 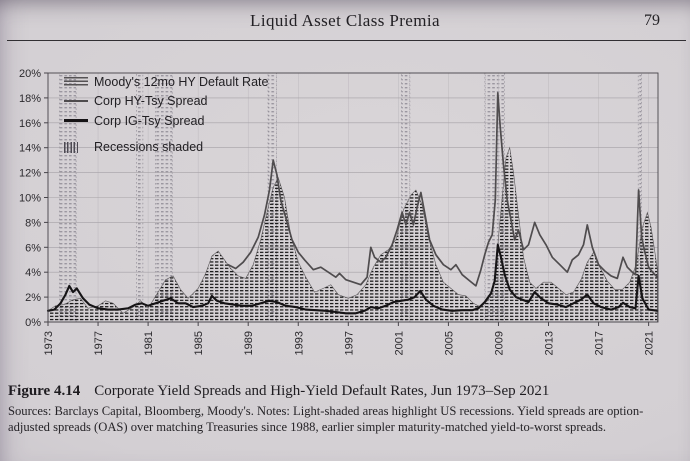 I want to click on x-tick-label: 2005, so click(x=449, y=343).